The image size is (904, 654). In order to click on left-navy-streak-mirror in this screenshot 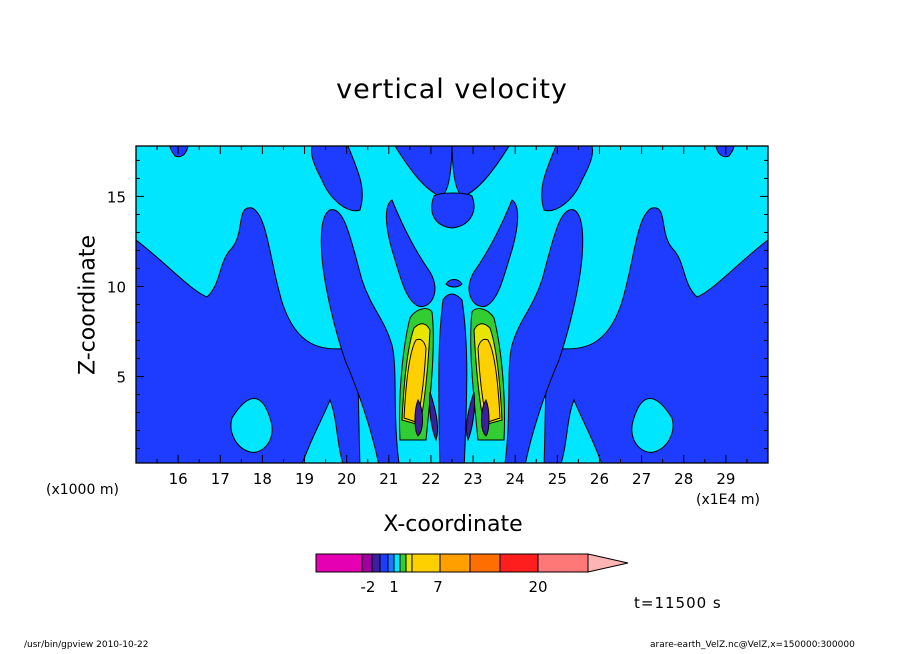, I will do `click(470, 416)`.